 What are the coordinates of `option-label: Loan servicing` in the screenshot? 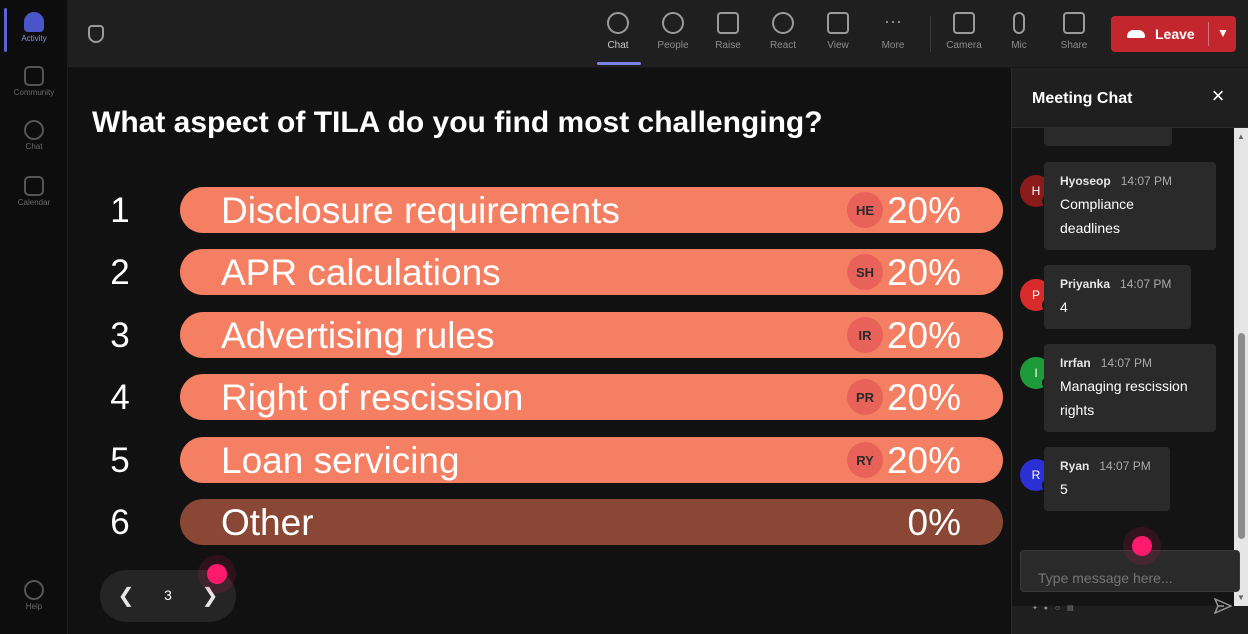 It's located at (340, 460).